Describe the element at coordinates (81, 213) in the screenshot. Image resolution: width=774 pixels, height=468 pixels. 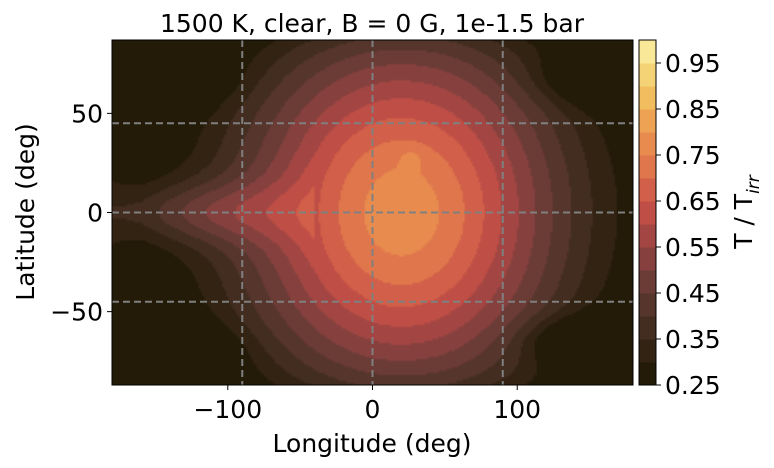
I see `y-axis: −50 0 50` at that location.